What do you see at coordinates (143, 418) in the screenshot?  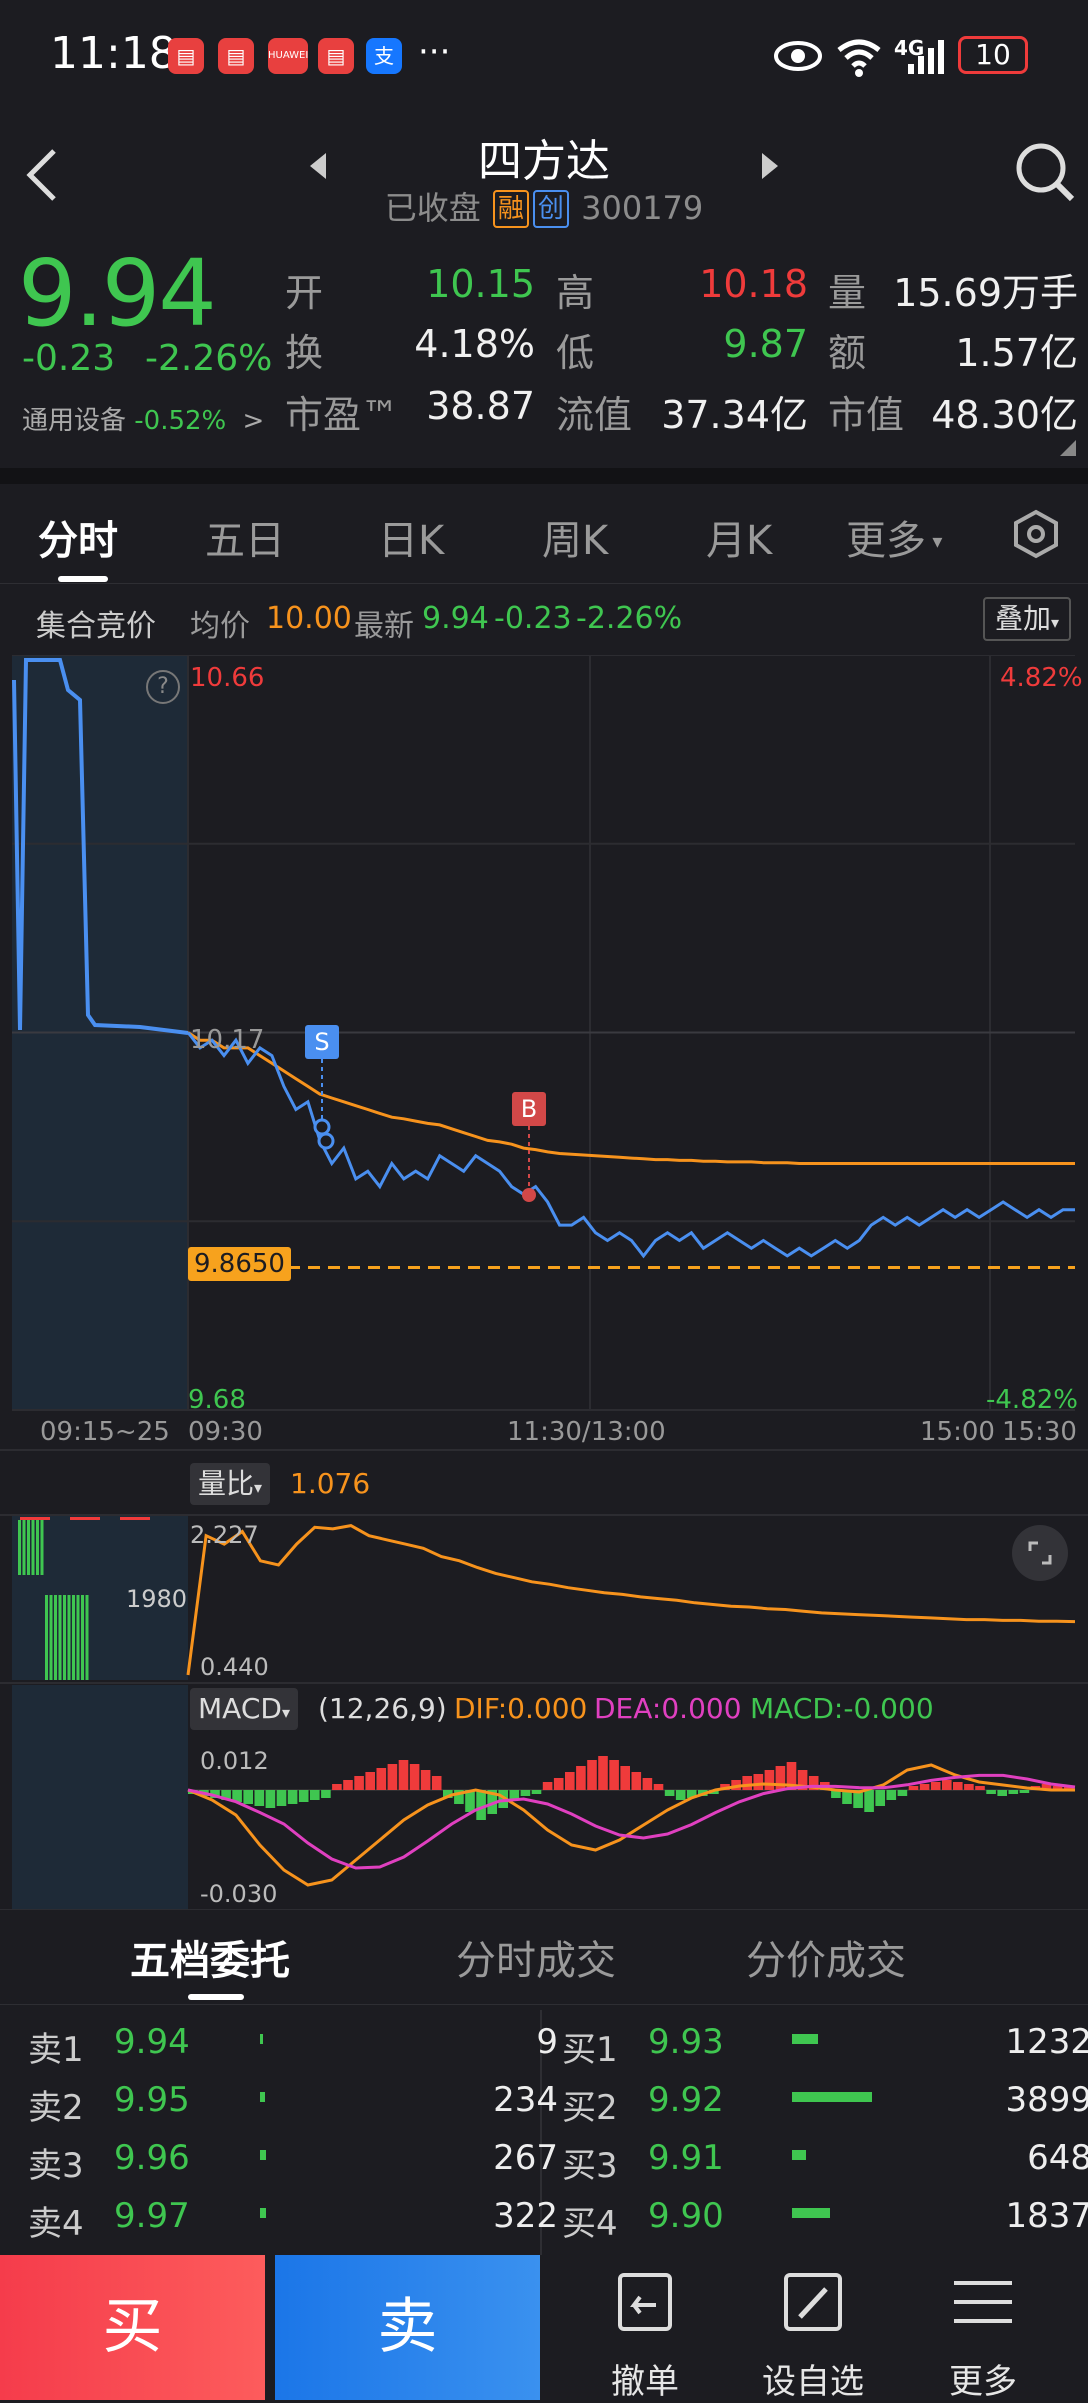 I see `sector-link: 通用设备 -0.52% >` at bounding box center [143, 418].